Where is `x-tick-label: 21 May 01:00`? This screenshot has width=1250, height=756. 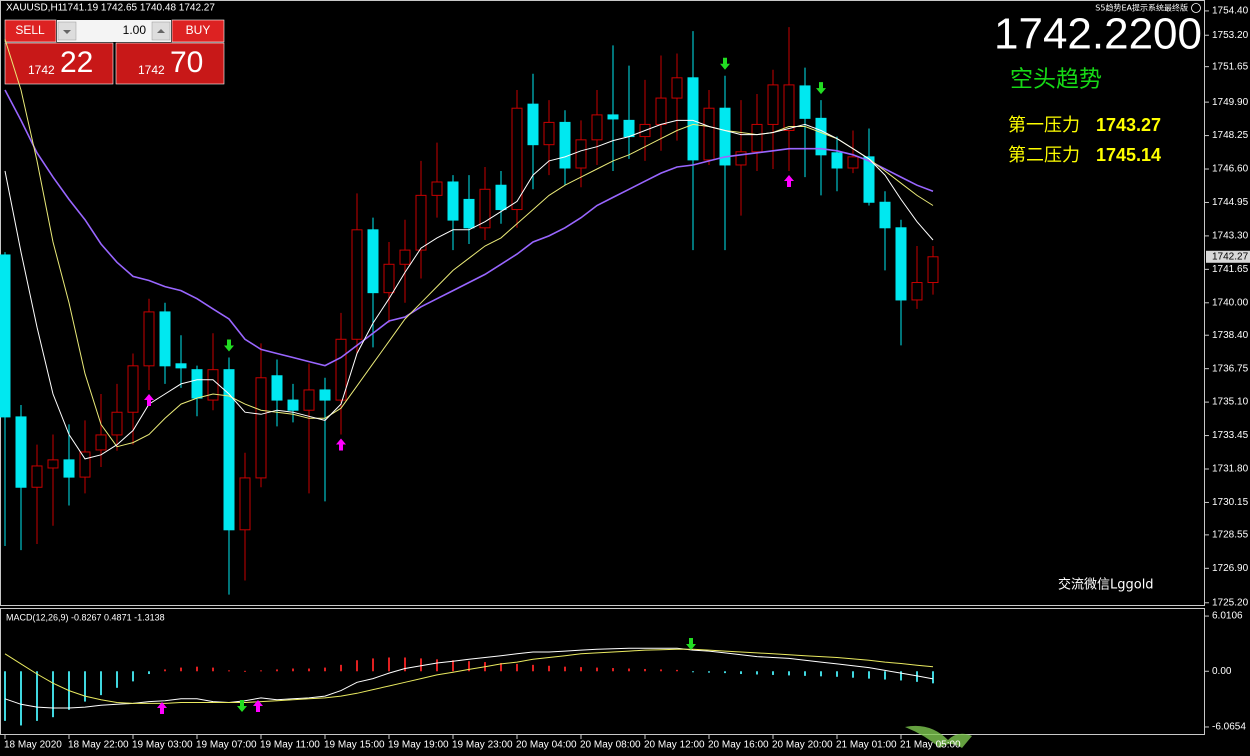
x-tick-label: 21 May 01:00 is located at coordinates (866, 745).